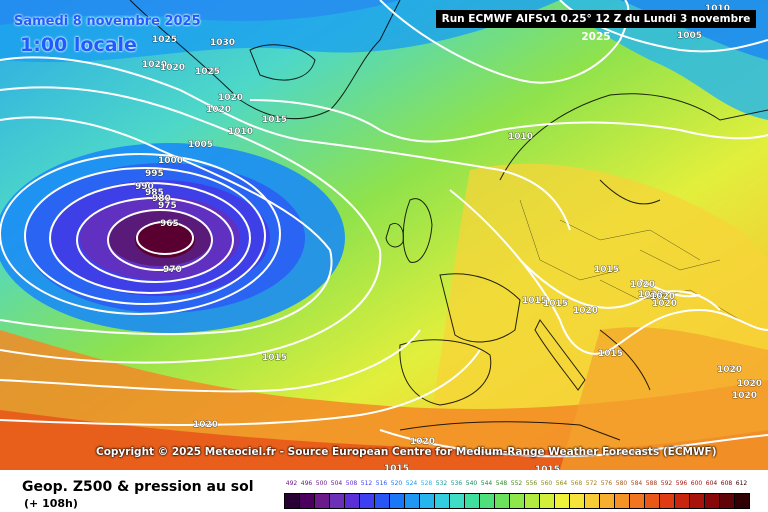 This screenshot has width=768, height=512. What do you see at coordinates (486, 483) in the screenshot?
I see `colorbar-label: 544` at bounding box center [486, 483].